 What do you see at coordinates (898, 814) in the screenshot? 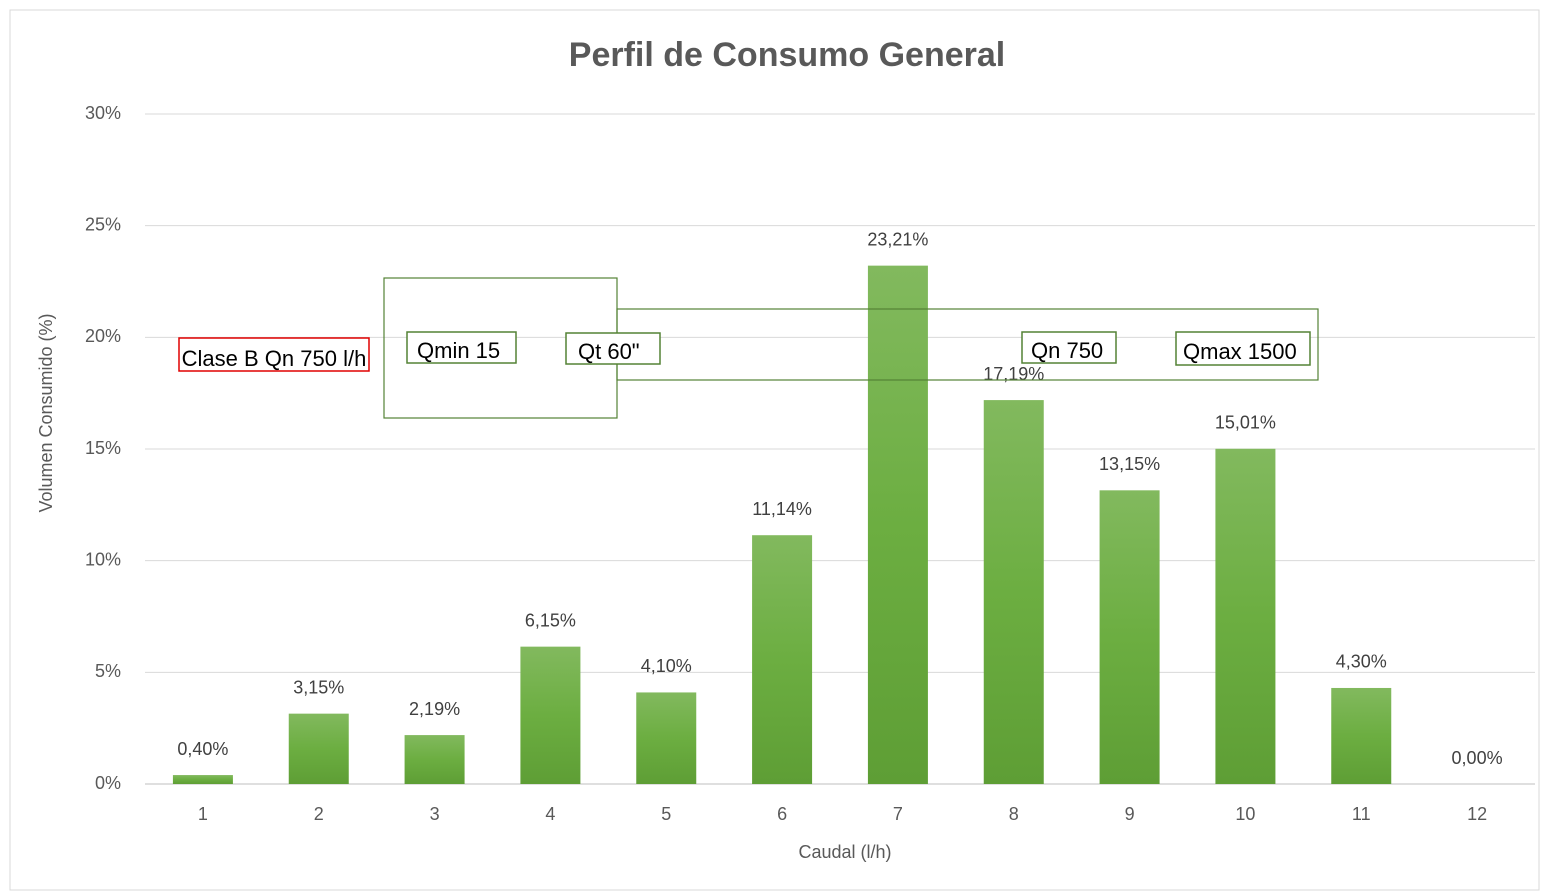
I see `x-tick-label: 7` at bounding box center [898, 814].